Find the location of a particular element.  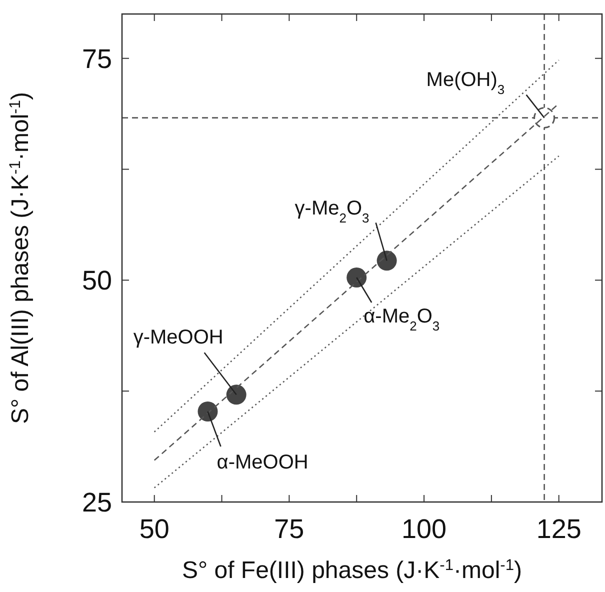

annotation: Me(OH)$_{3}$ is located at coordinates (465, 82).